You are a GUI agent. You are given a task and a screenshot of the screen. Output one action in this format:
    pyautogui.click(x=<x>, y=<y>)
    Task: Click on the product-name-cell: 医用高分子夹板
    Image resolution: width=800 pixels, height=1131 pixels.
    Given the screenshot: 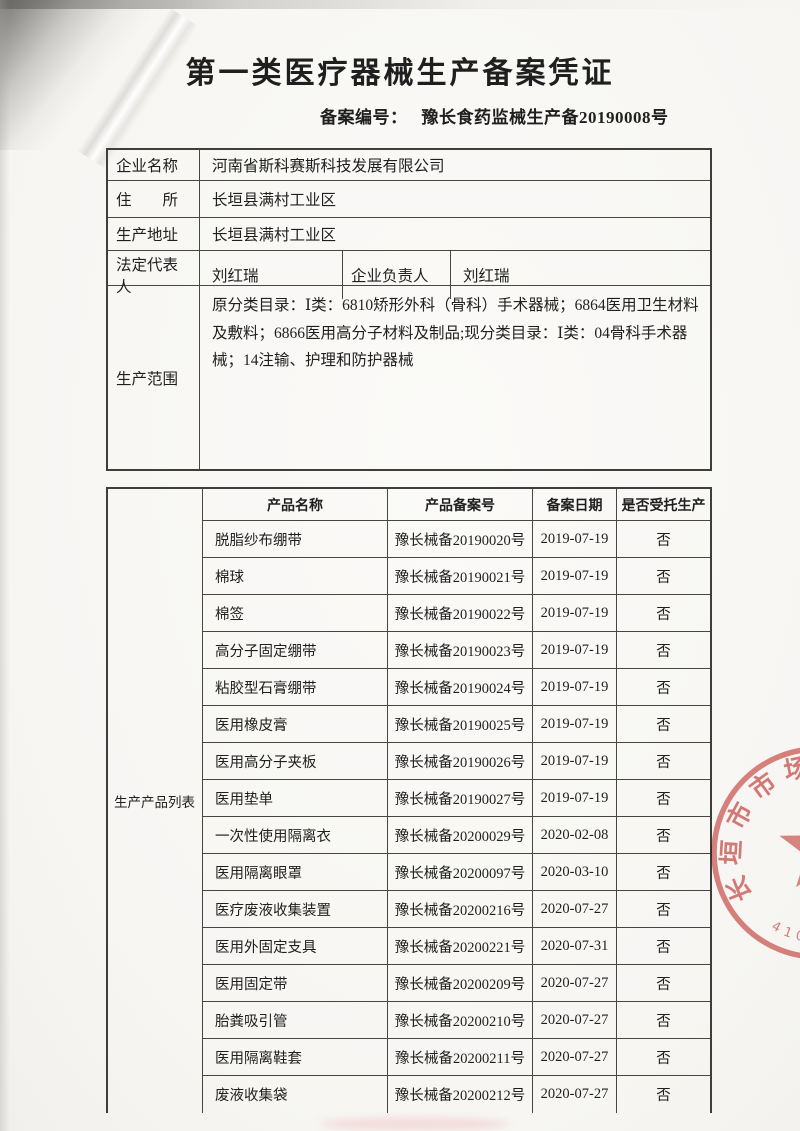 What is the action you would take?
    pyautogui.click(x=294, y=761)
    